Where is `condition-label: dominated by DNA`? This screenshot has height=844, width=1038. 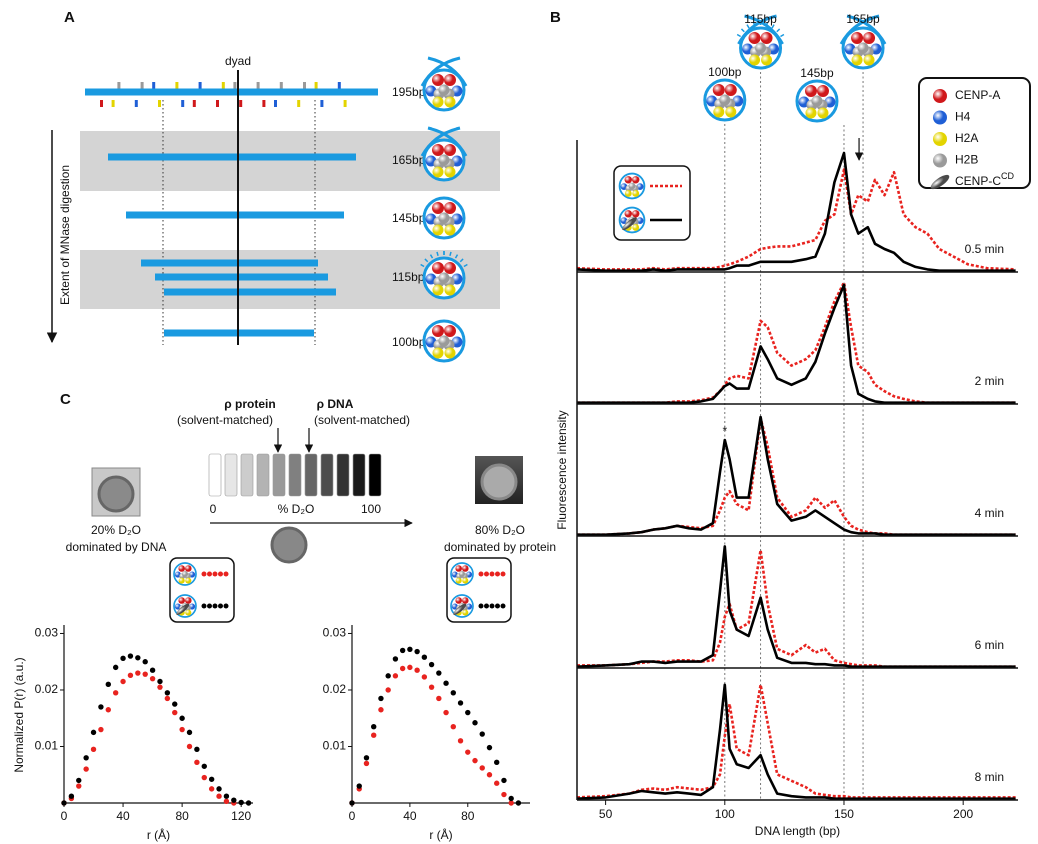
condition-label: dominated by DNA is located at coordinates (116, 547).